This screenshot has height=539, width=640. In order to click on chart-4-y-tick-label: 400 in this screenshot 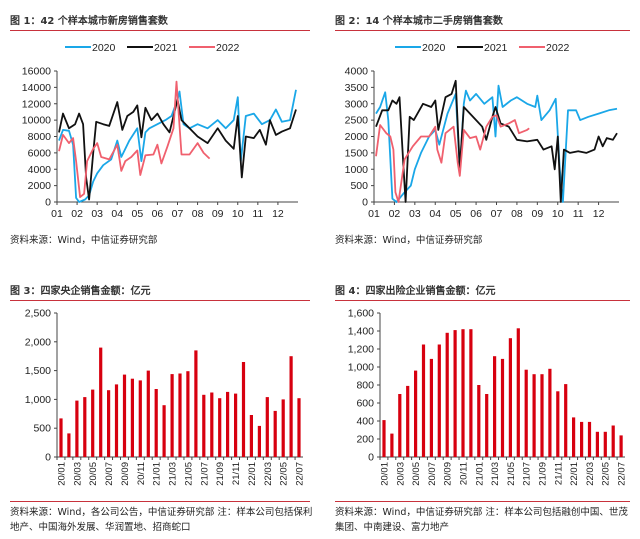, I will do `click(365, 422)`.